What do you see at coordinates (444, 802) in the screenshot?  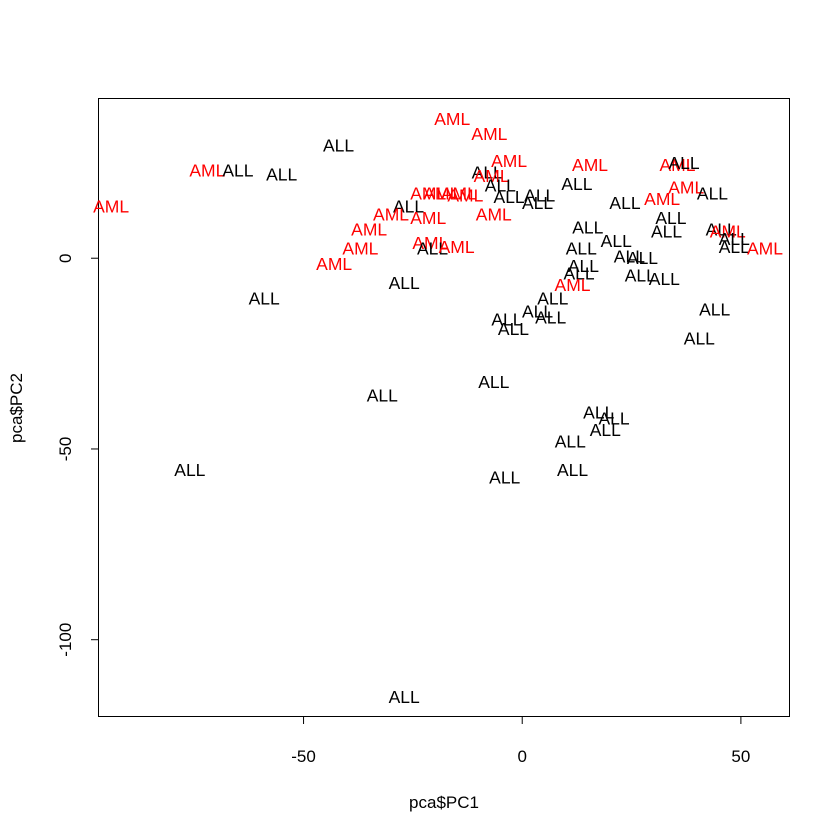 I see `x-axis-title: pca$PC1` at bounding box center [444, 802].